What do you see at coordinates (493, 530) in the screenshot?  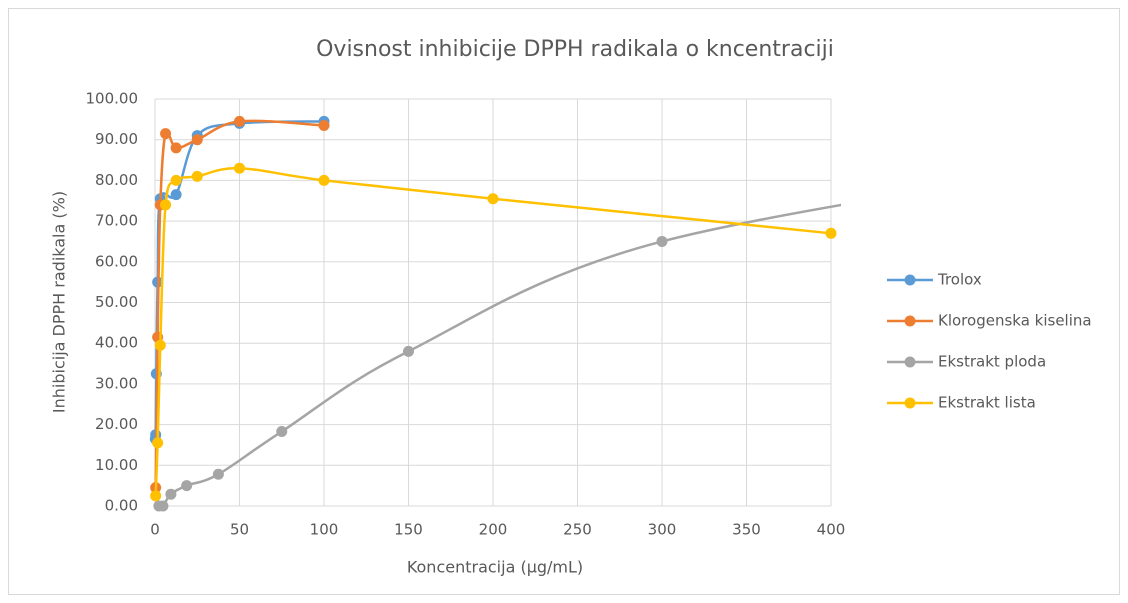 I see `x-tick-label: 200` at bounding box center [493, 530].